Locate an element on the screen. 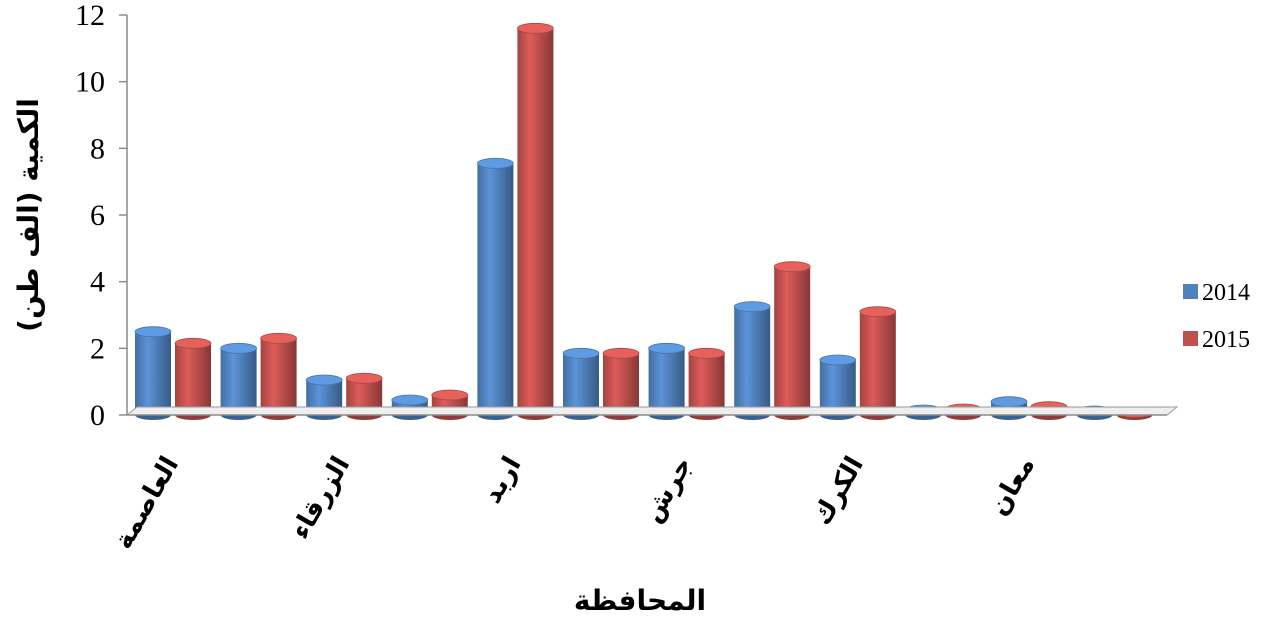  legend-label-2014: 2014 is located at coordinates (1226, 293).